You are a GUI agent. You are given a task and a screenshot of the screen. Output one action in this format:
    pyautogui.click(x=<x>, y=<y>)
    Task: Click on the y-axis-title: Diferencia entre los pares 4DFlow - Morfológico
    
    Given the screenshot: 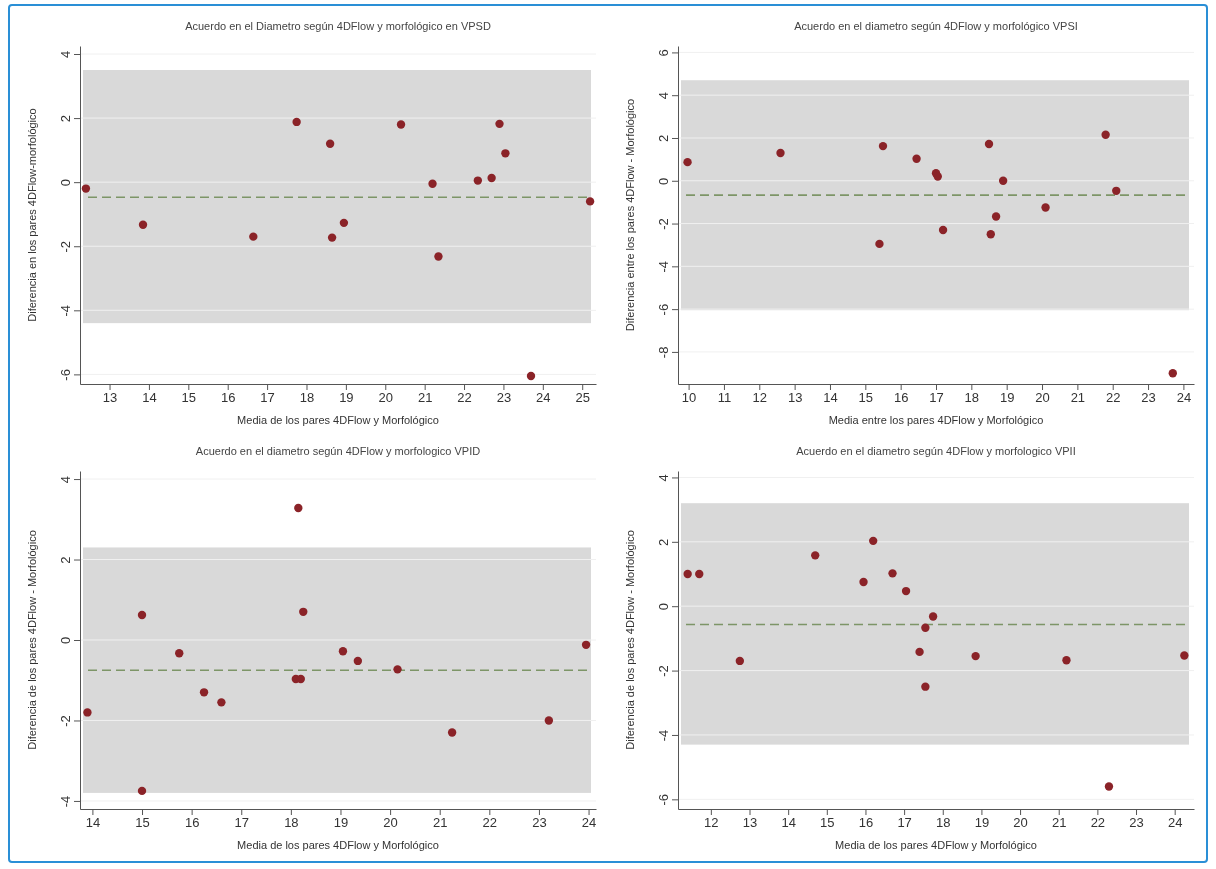 What is the action you would take?
    pyautogui.click(x=630, y=215)
    